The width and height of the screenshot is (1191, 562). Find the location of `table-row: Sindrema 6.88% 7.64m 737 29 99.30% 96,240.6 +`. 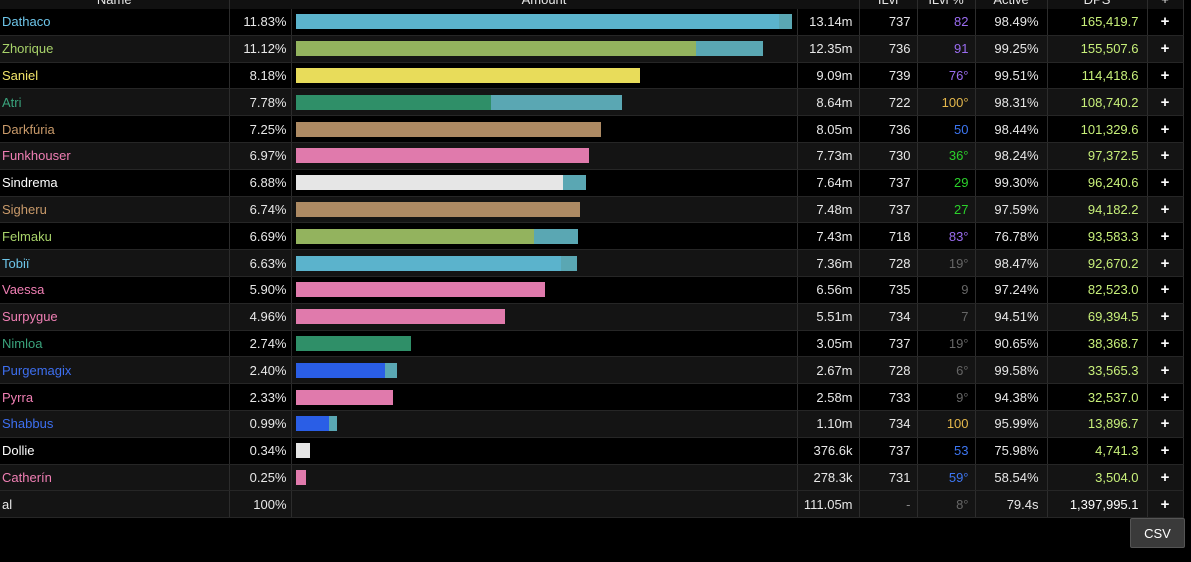

table-row: Sindrema 6.88% 7.64m 737 29 99.30% 96,240.6 + is located at coordinates (592, 183).